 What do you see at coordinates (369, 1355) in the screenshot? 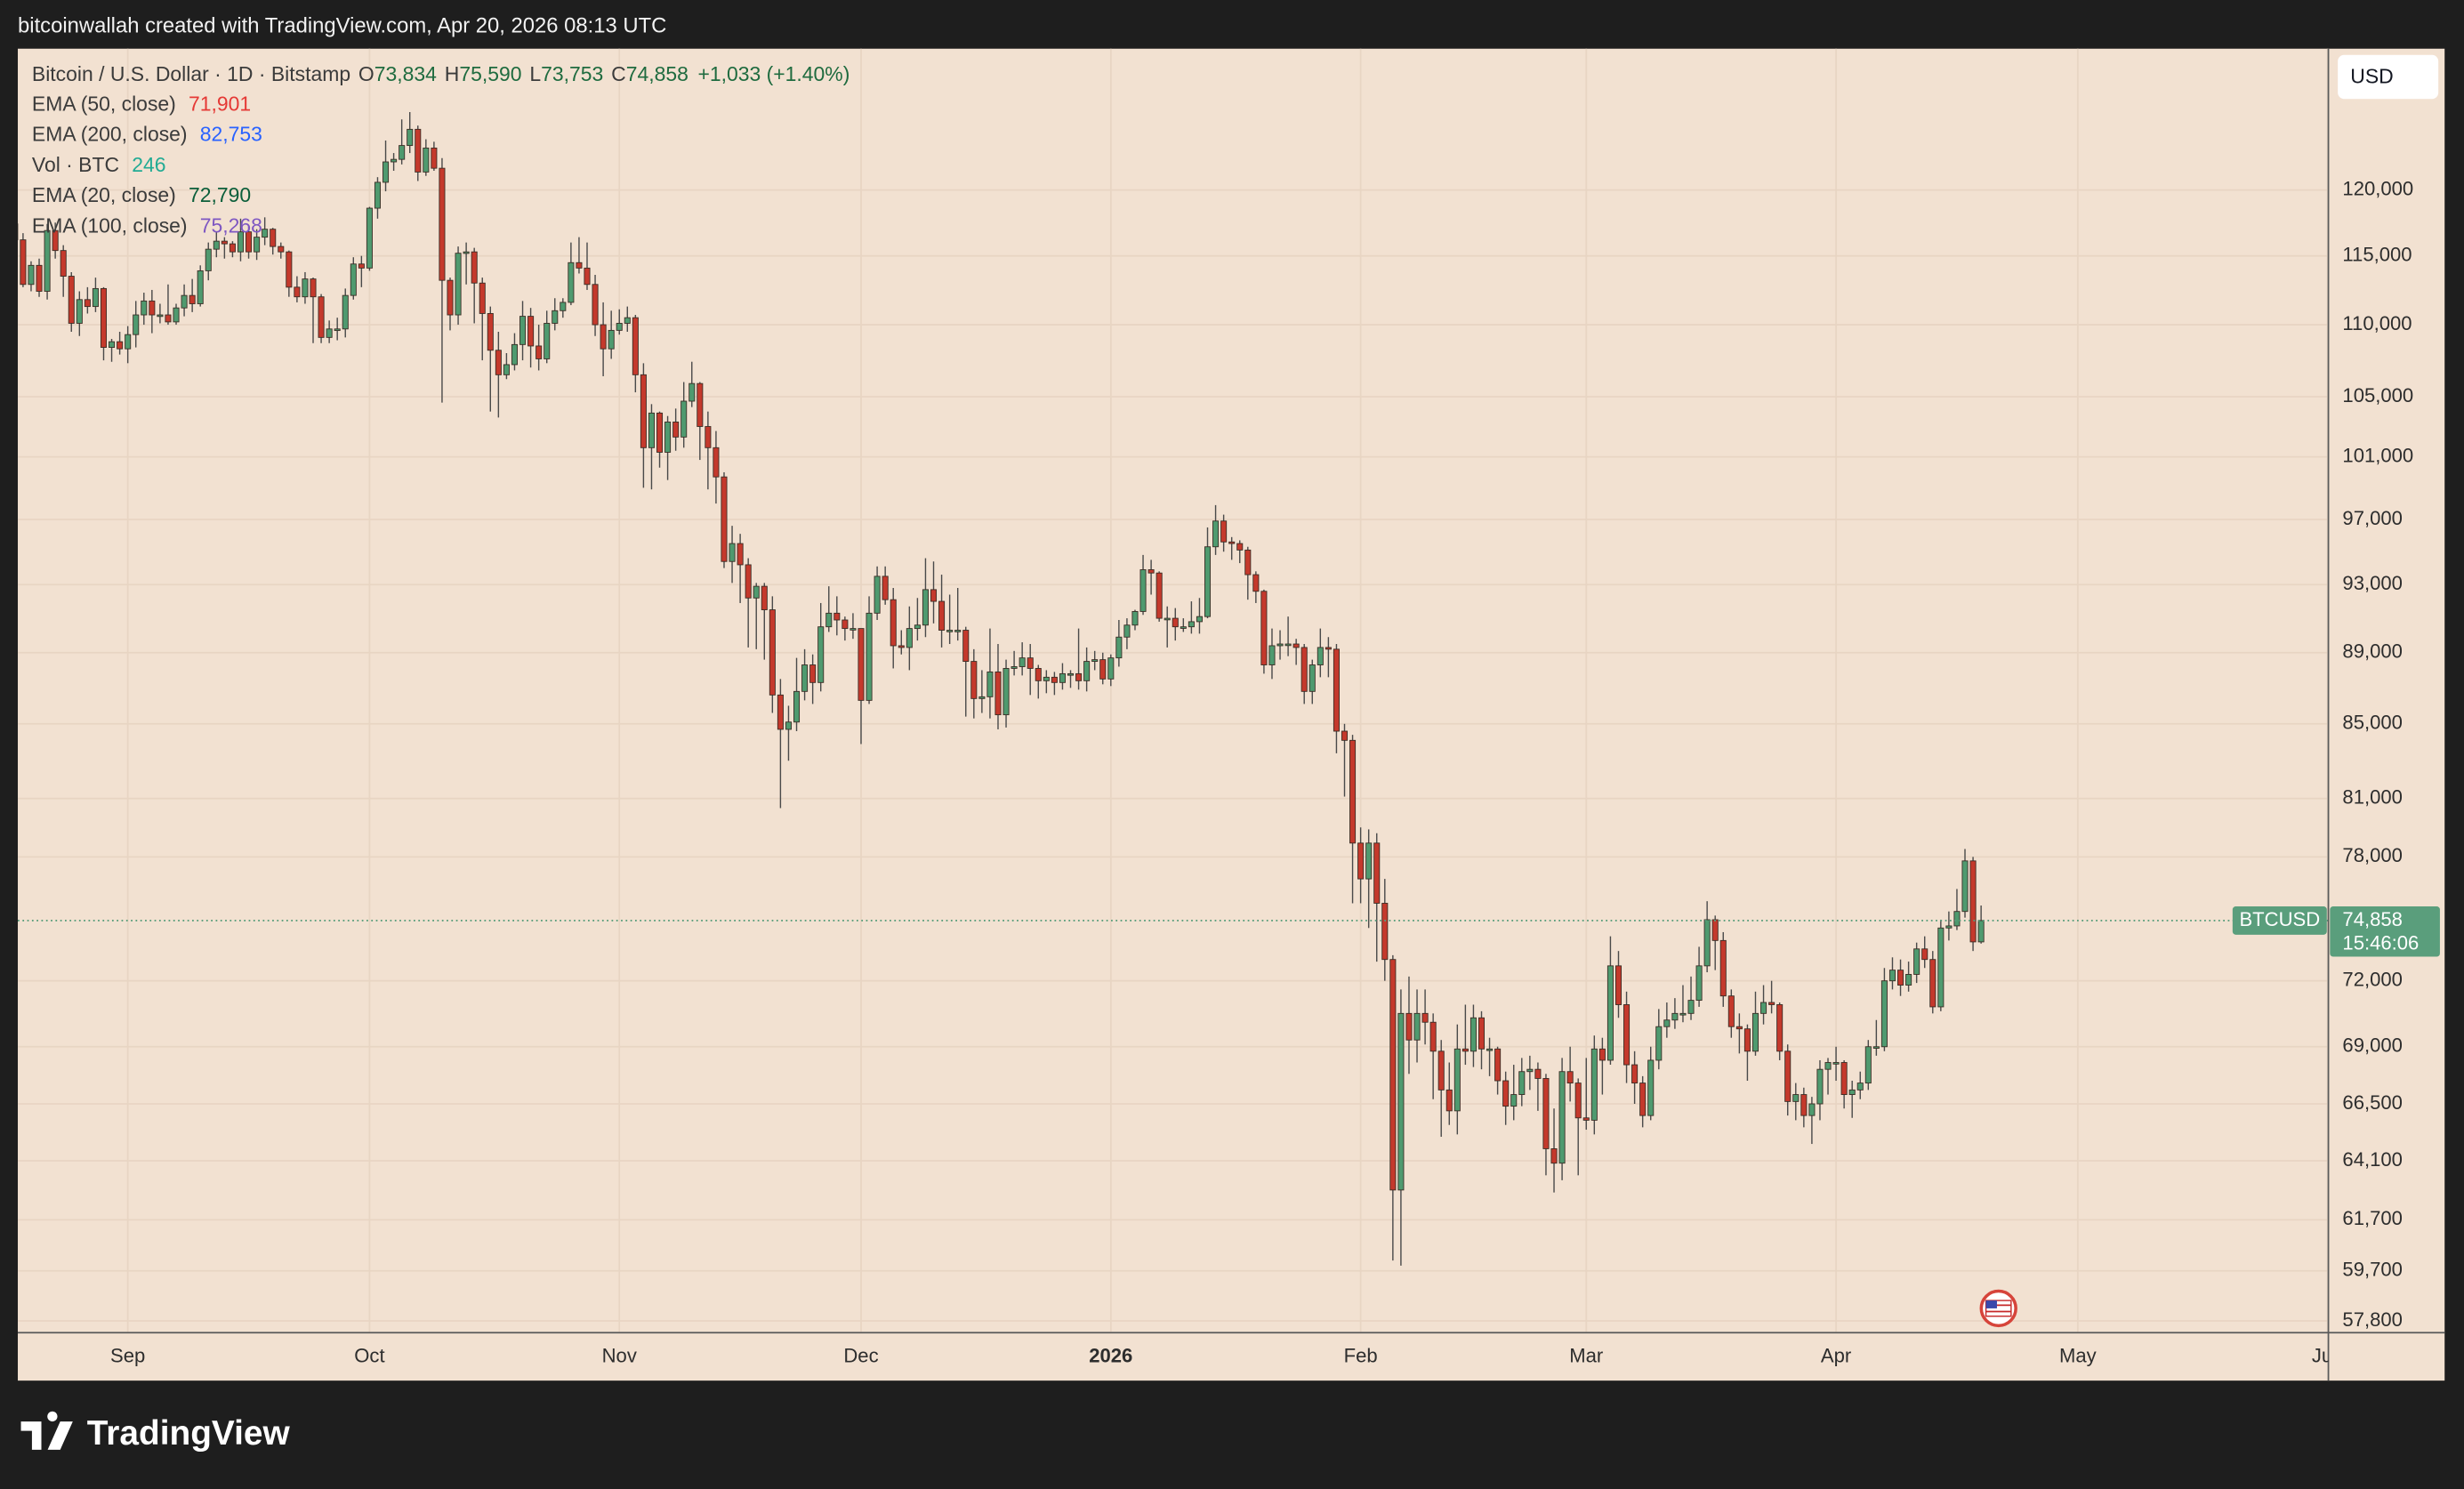
I see `x-tick-label: Oct` at bounding box center [369, 1355].